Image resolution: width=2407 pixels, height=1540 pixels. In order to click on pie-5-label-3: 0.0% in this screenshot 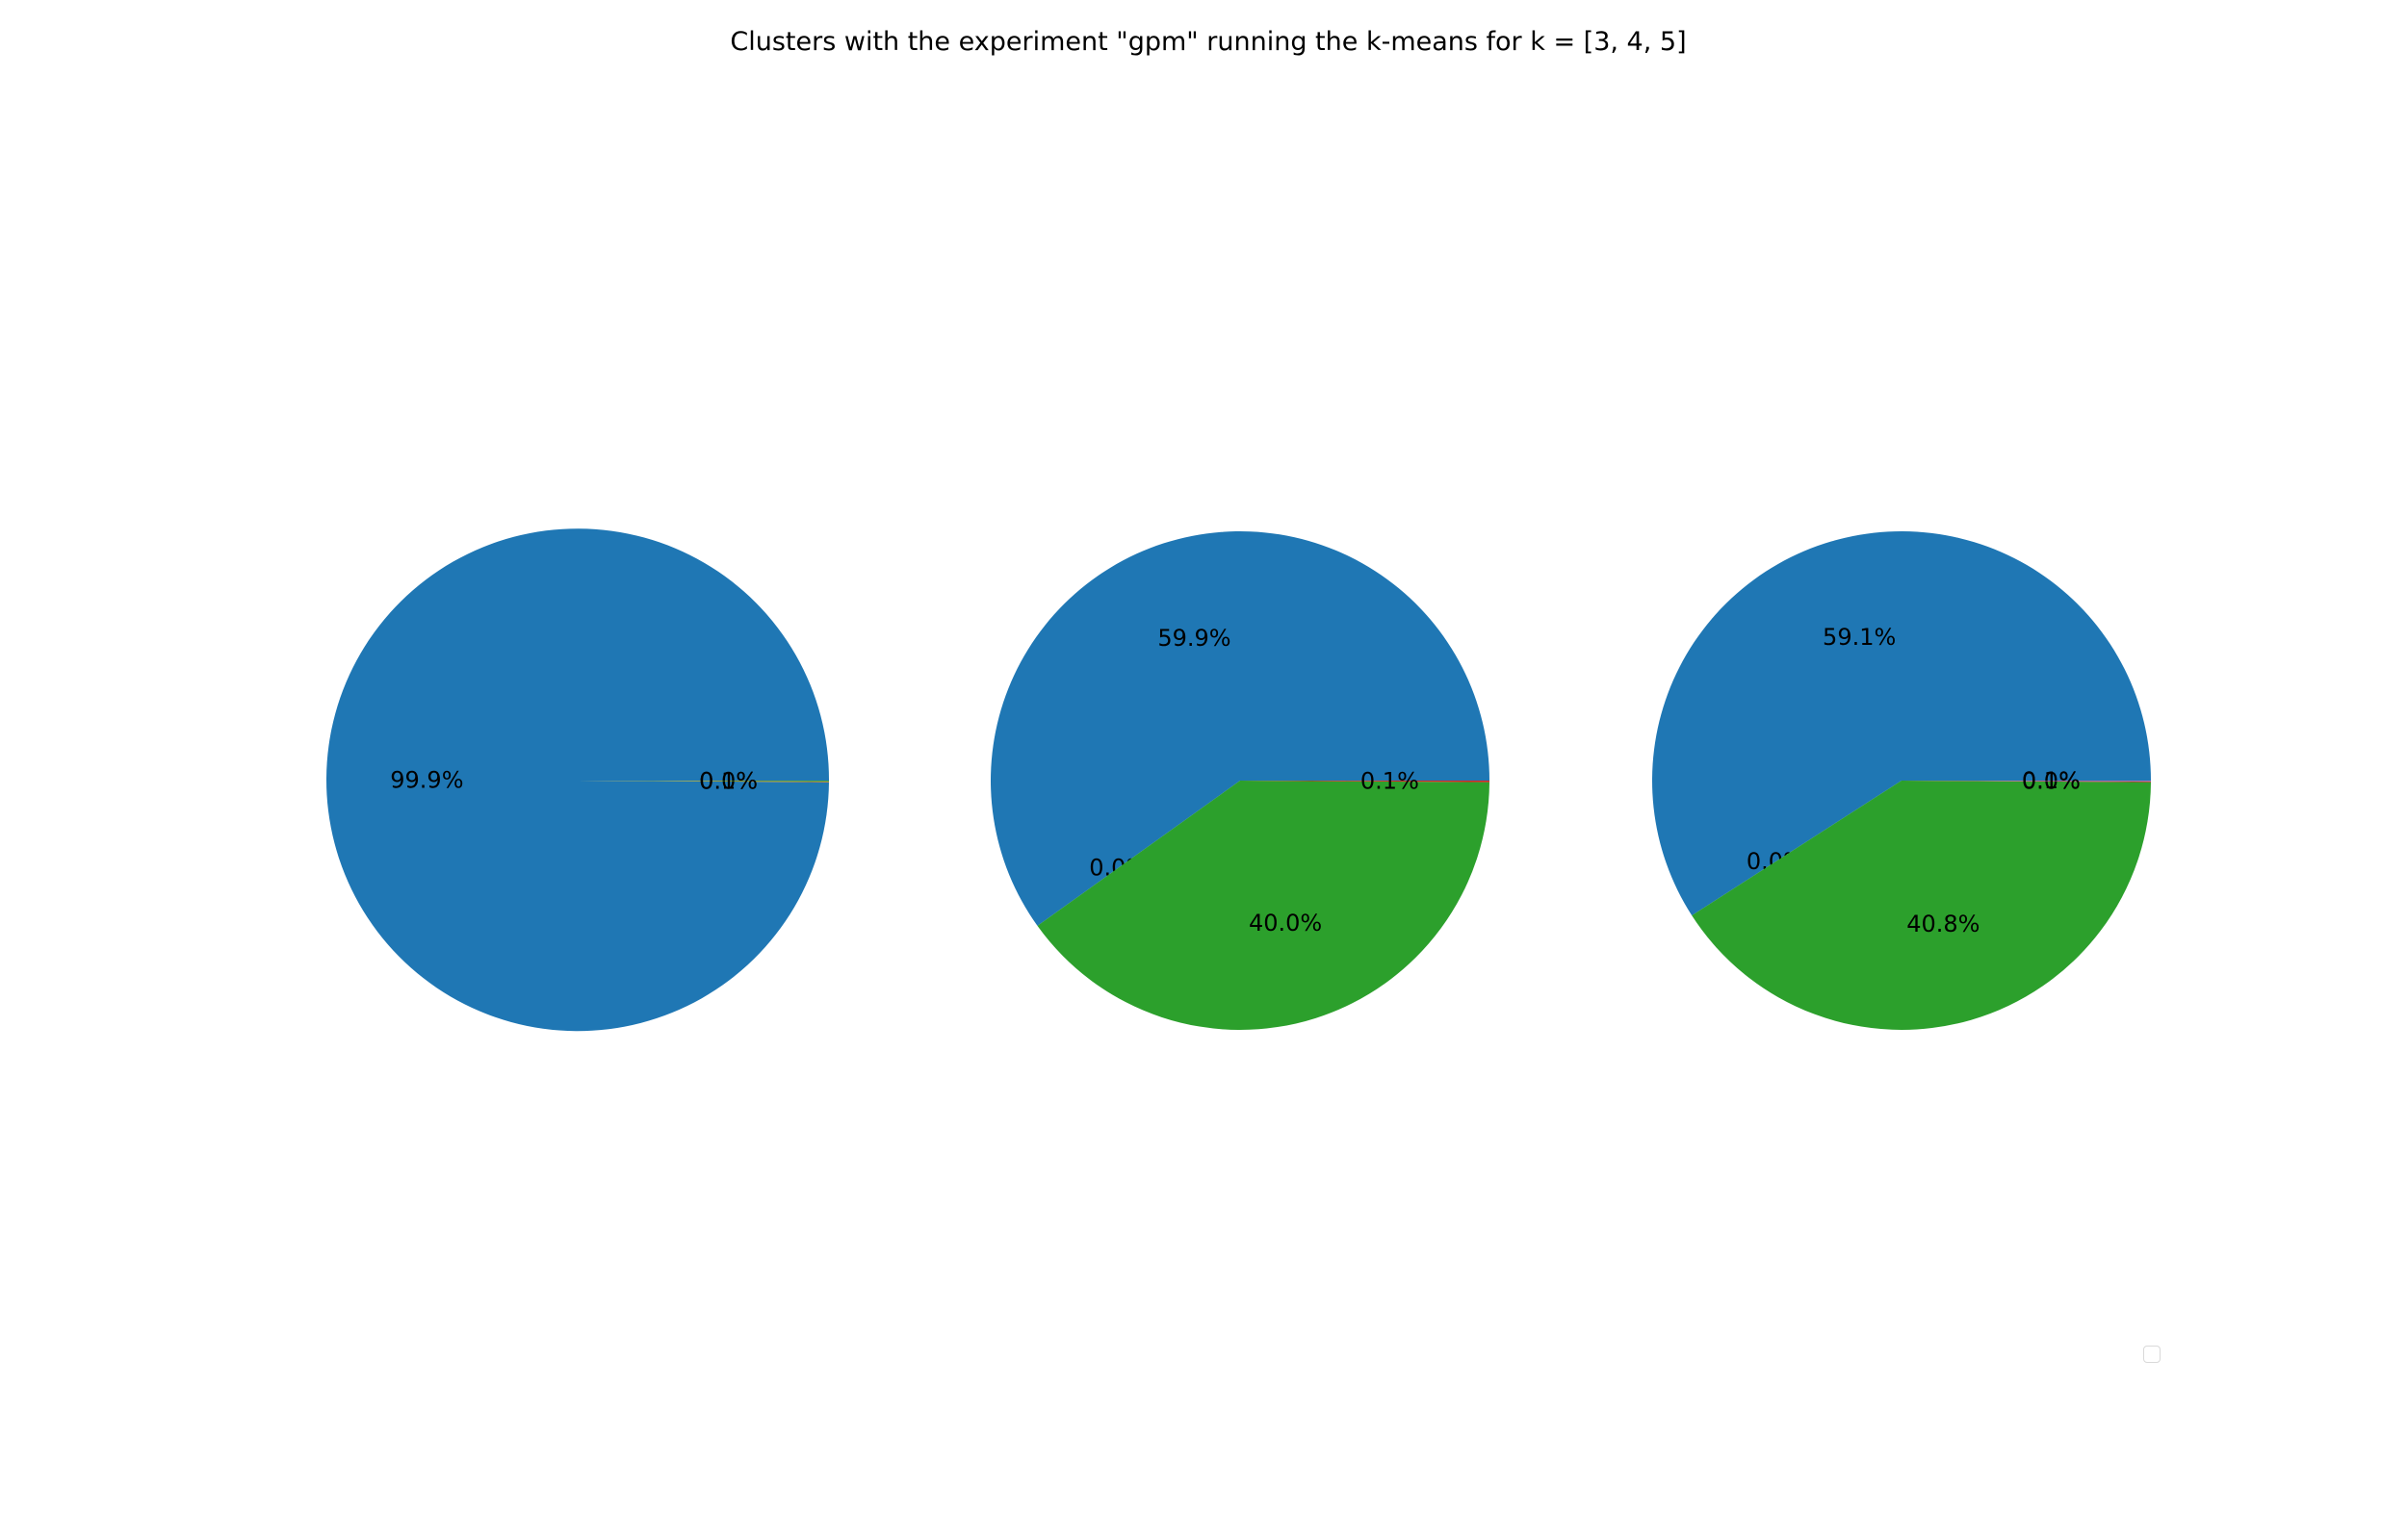, I will do `click(2051, 781)`.